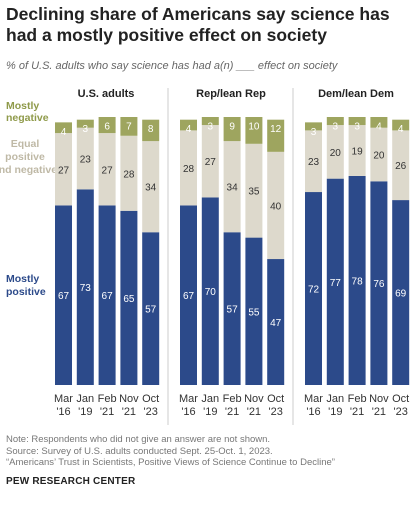 The width and height of the screenshot is (420, 506). I want to click on data-label: 77, so click(336, 283).